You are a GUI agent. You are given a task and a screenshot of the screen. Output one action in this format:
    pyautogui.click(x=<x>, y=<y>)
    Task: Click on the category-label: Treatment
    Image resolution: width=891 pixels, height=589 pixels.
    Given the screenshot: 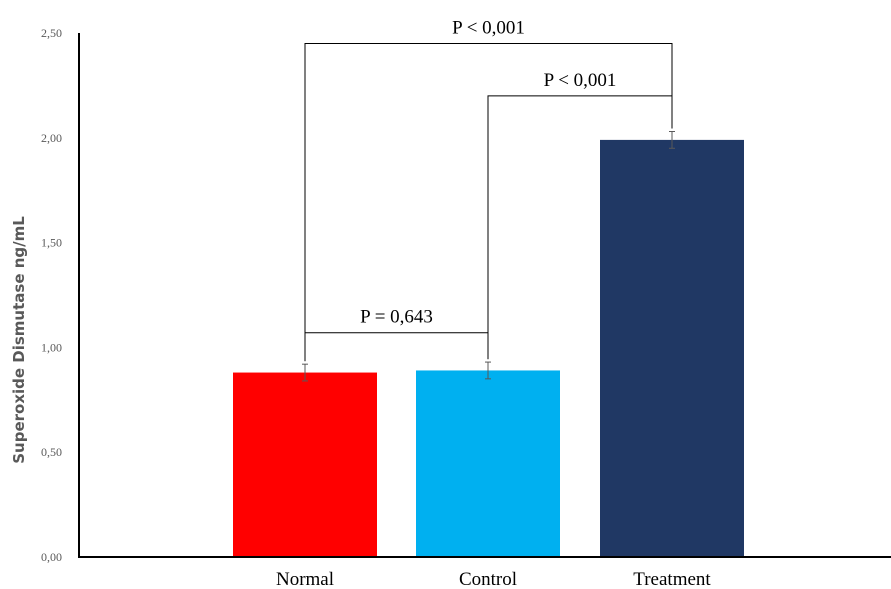 What is the action you would take?
    pyautogui.click(x=672, y=579)
    